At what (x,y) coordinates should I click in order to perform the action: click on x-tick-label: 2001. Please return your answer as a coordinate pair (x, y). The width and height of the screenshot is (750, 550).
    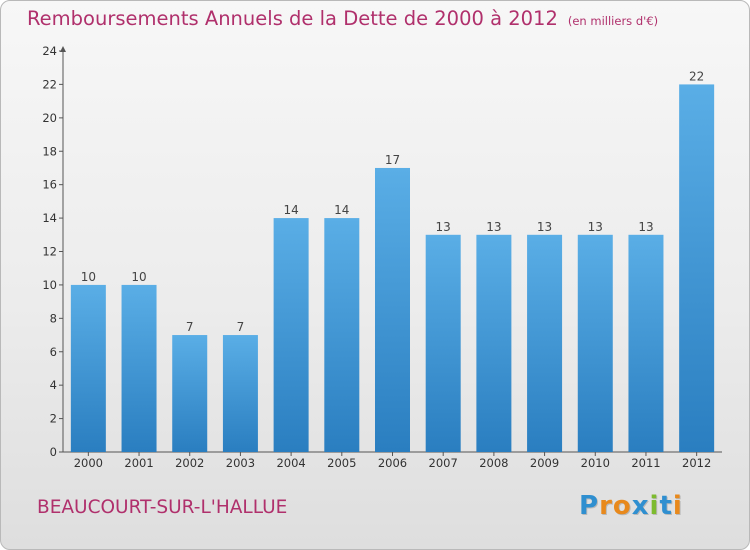
    Looking at the image, I should click on (138, 463).